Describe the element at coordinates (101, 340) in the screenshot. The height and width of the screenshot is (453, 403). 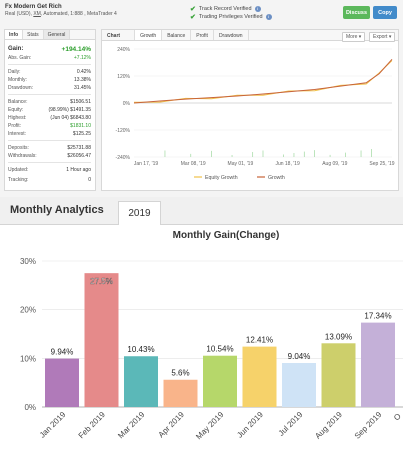
I see `bar-feb-2019` at that location.